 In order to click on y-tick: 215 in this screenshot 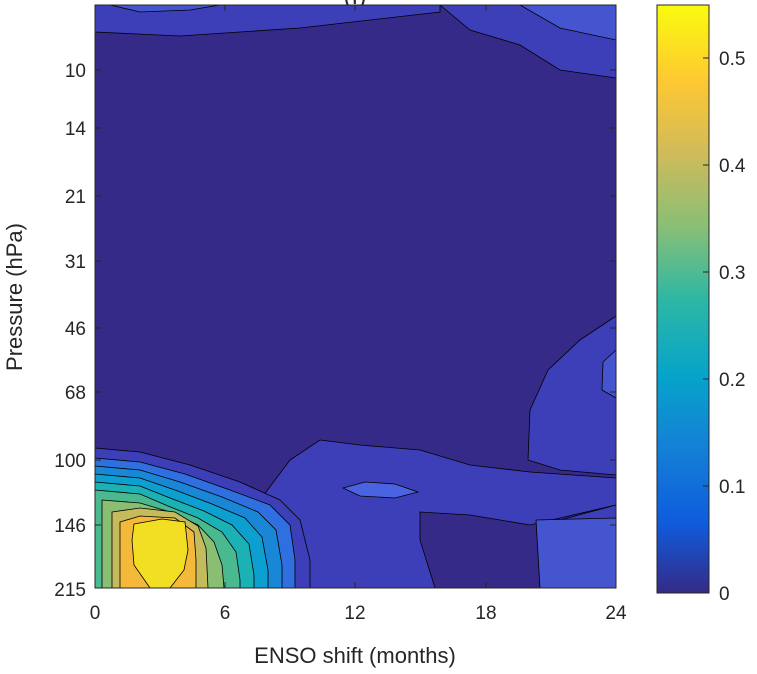, I will do `click(335, 590)`.